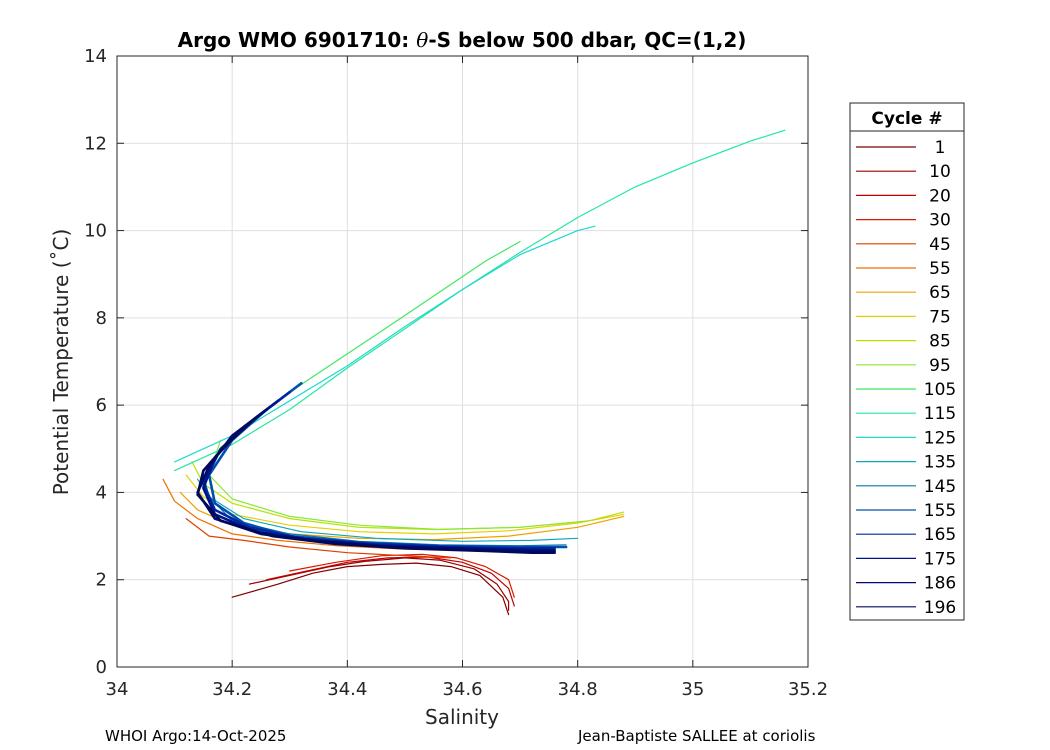  I want to click on chart-title-theta: θ, so click(422, 40).